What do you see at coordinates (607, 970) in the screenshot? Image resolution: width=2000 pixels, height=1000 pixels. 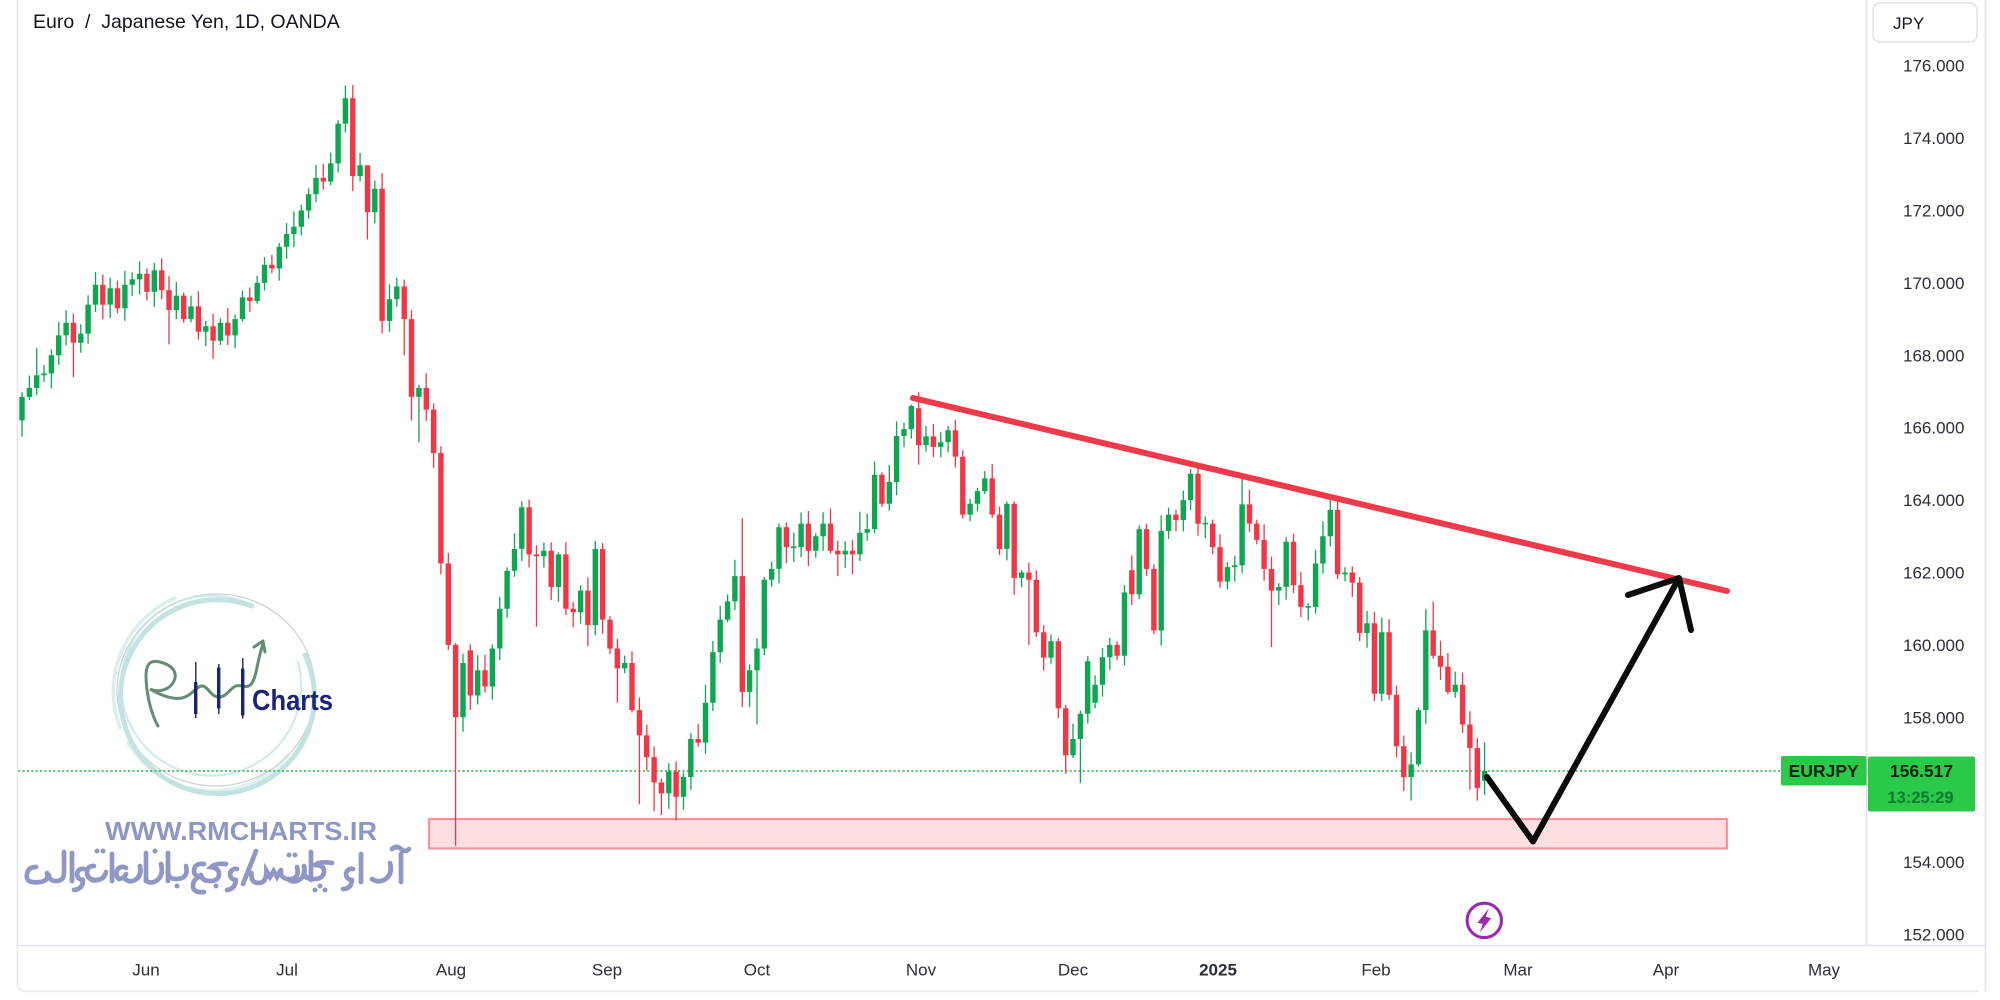 I see `svg-text: Sep` at bounding box center [607, 970].